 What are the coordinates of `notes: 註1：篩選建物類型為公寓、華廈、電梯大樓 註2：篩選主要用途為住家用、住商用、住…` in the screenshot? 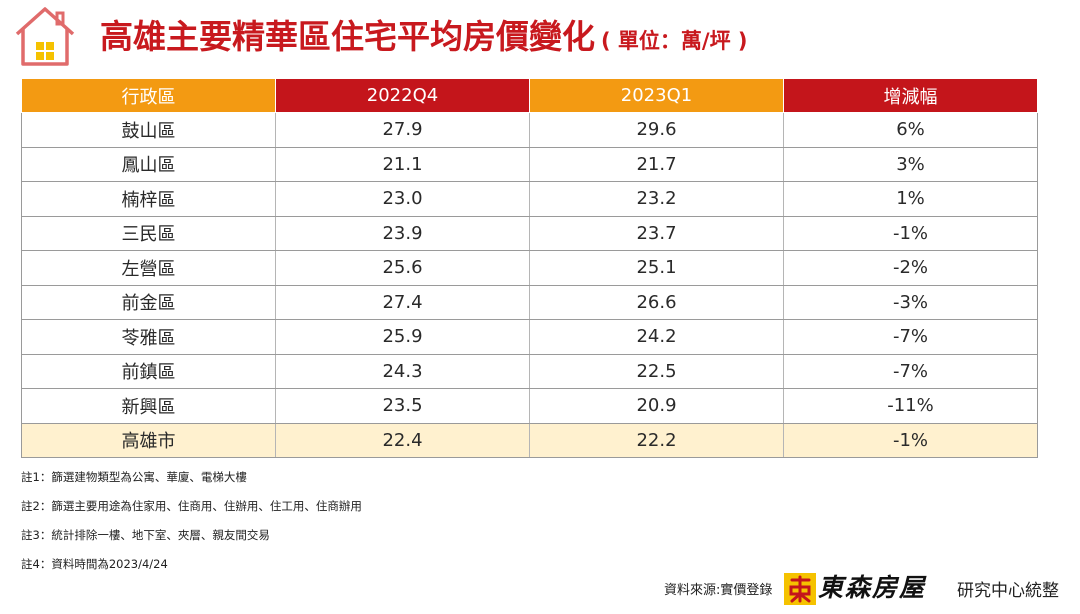 It's located at (191, 526).